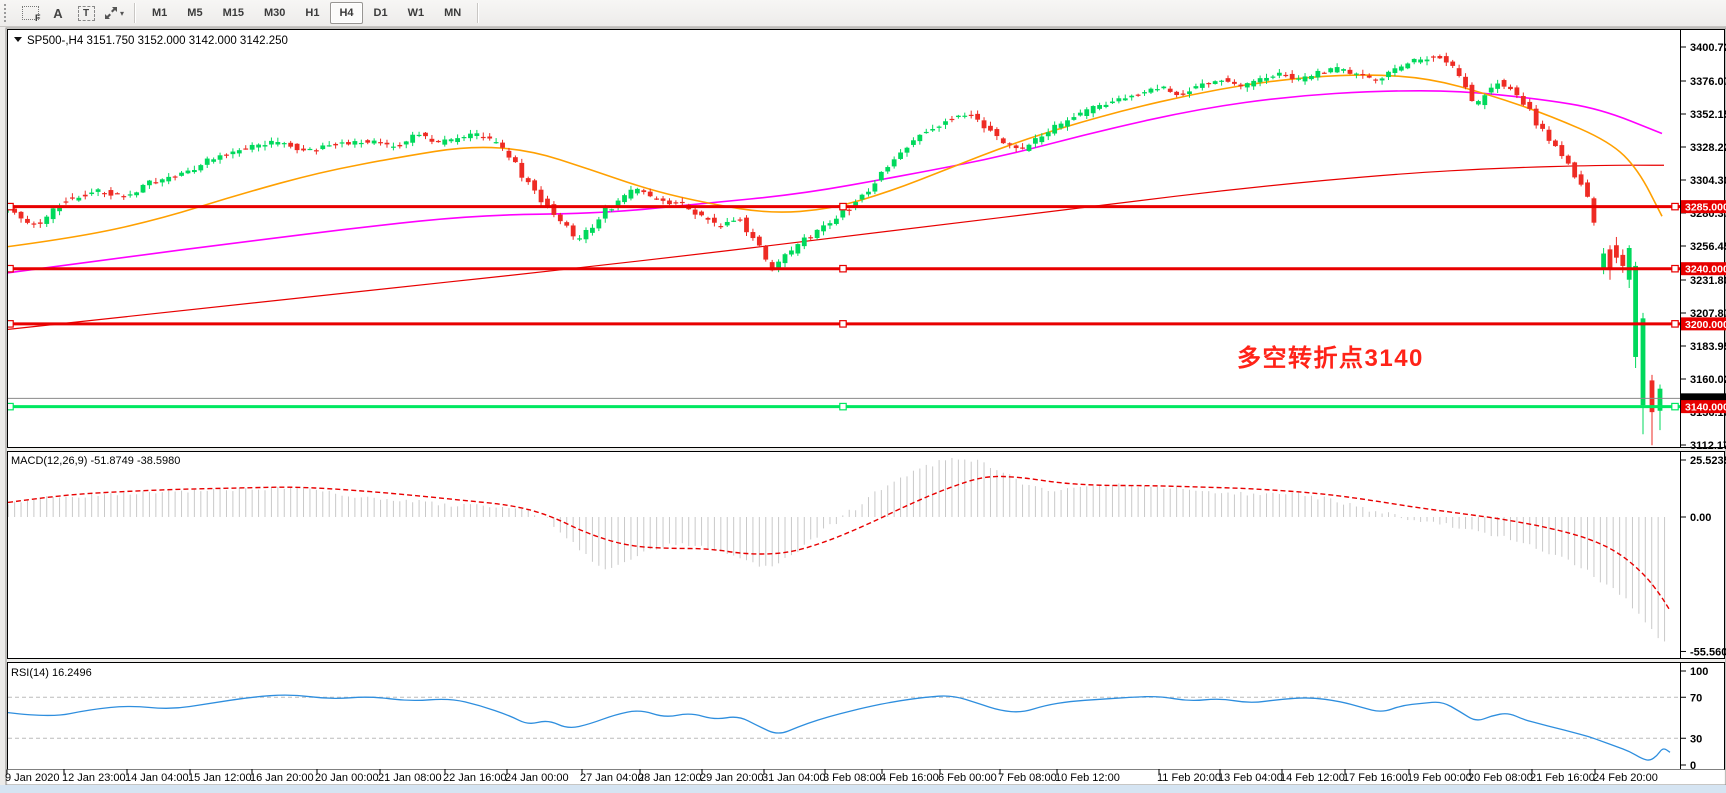 This screenshot has height=793, width=1726. I want to click on symbol-dropdown-icon, so click(18, 39).